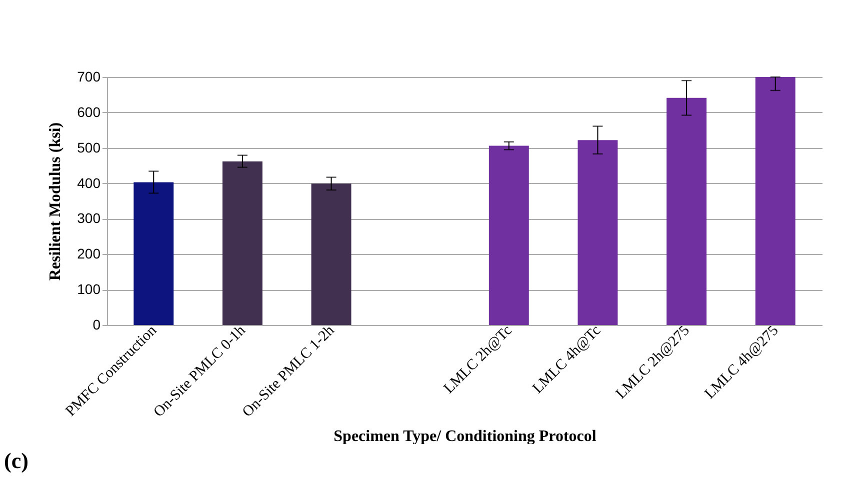 The image size is (854, 484). Describe the element at coordinates (89, 112) in the screenshot. I see `y-tick-label: 600` at that location.